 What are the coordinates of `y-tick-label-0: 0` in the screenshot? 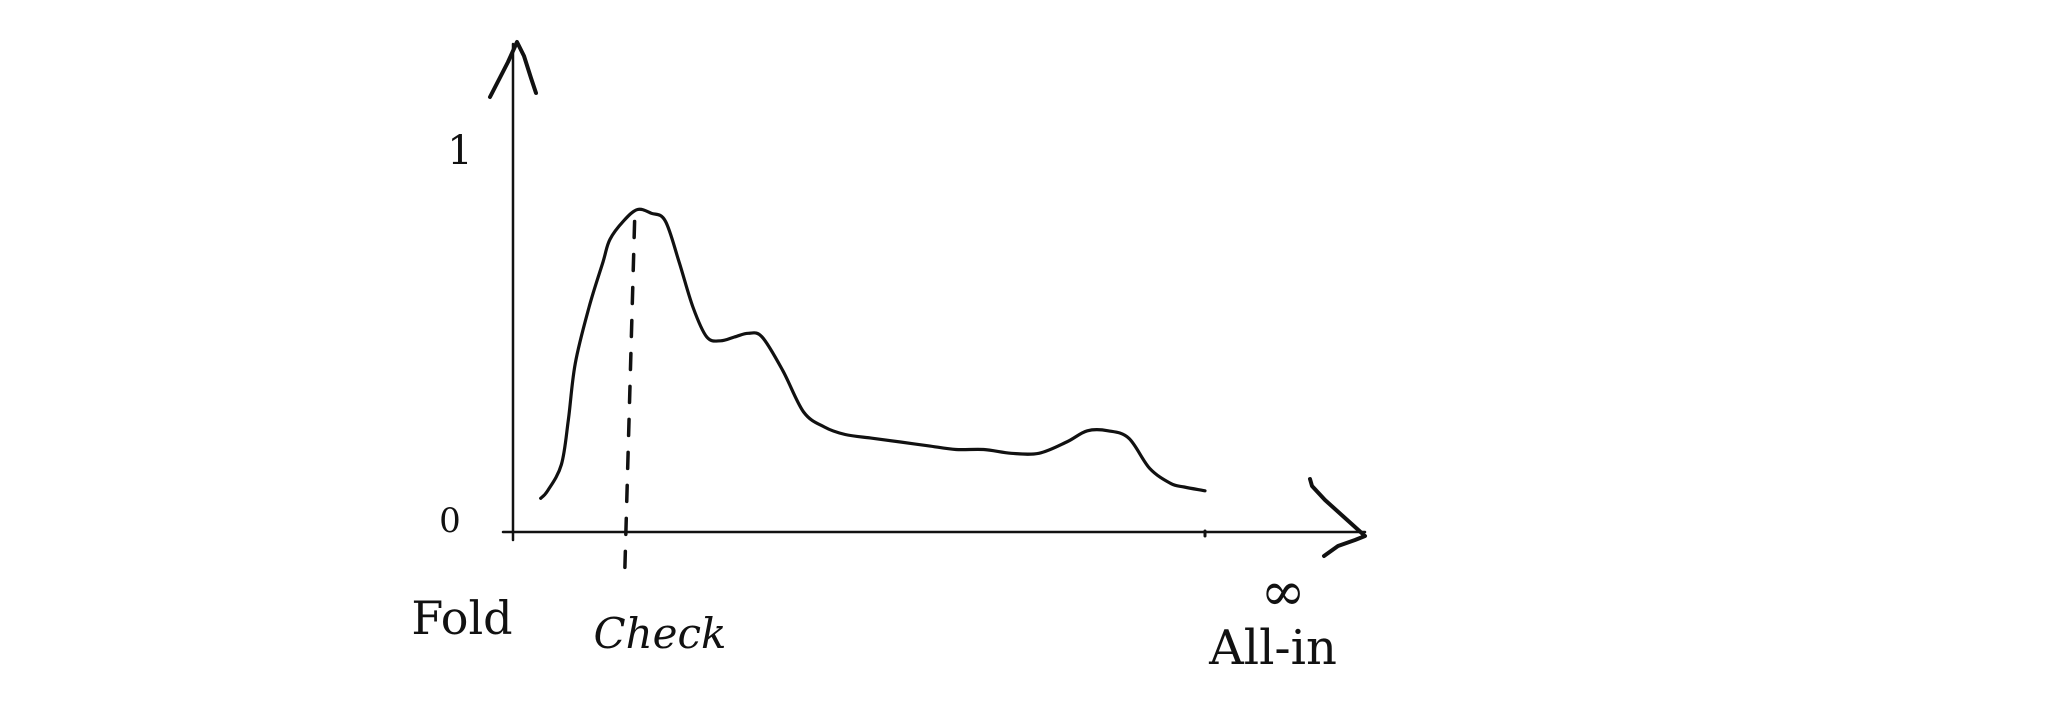 It's located at (450, 521).